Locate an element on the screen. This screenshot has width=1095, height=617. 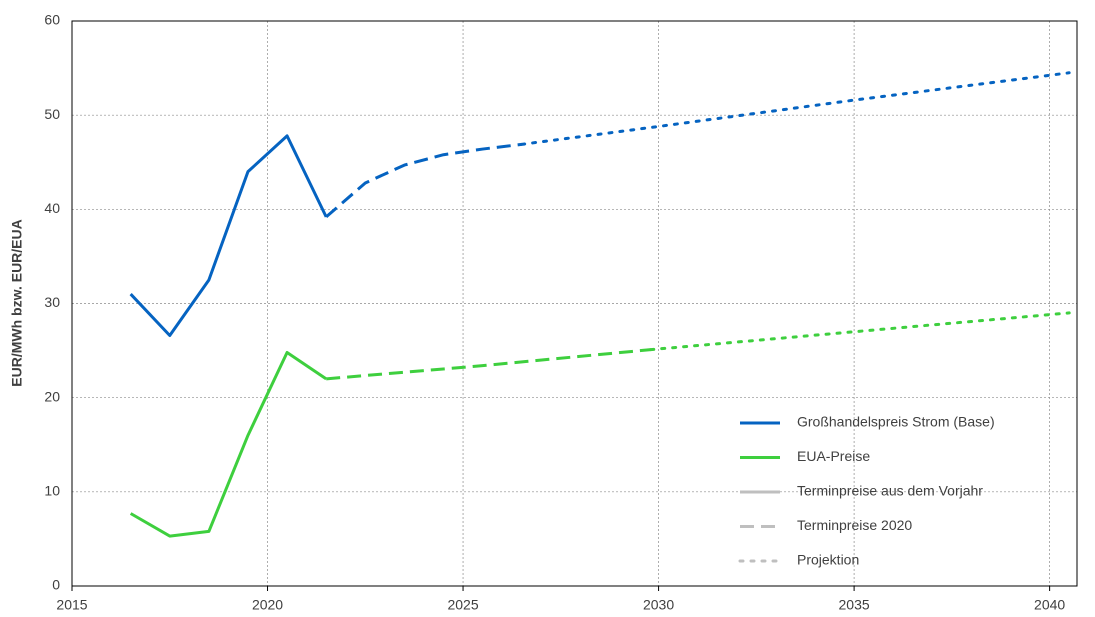
x-tick-label: 2025 is located at coordinates (462, 605).